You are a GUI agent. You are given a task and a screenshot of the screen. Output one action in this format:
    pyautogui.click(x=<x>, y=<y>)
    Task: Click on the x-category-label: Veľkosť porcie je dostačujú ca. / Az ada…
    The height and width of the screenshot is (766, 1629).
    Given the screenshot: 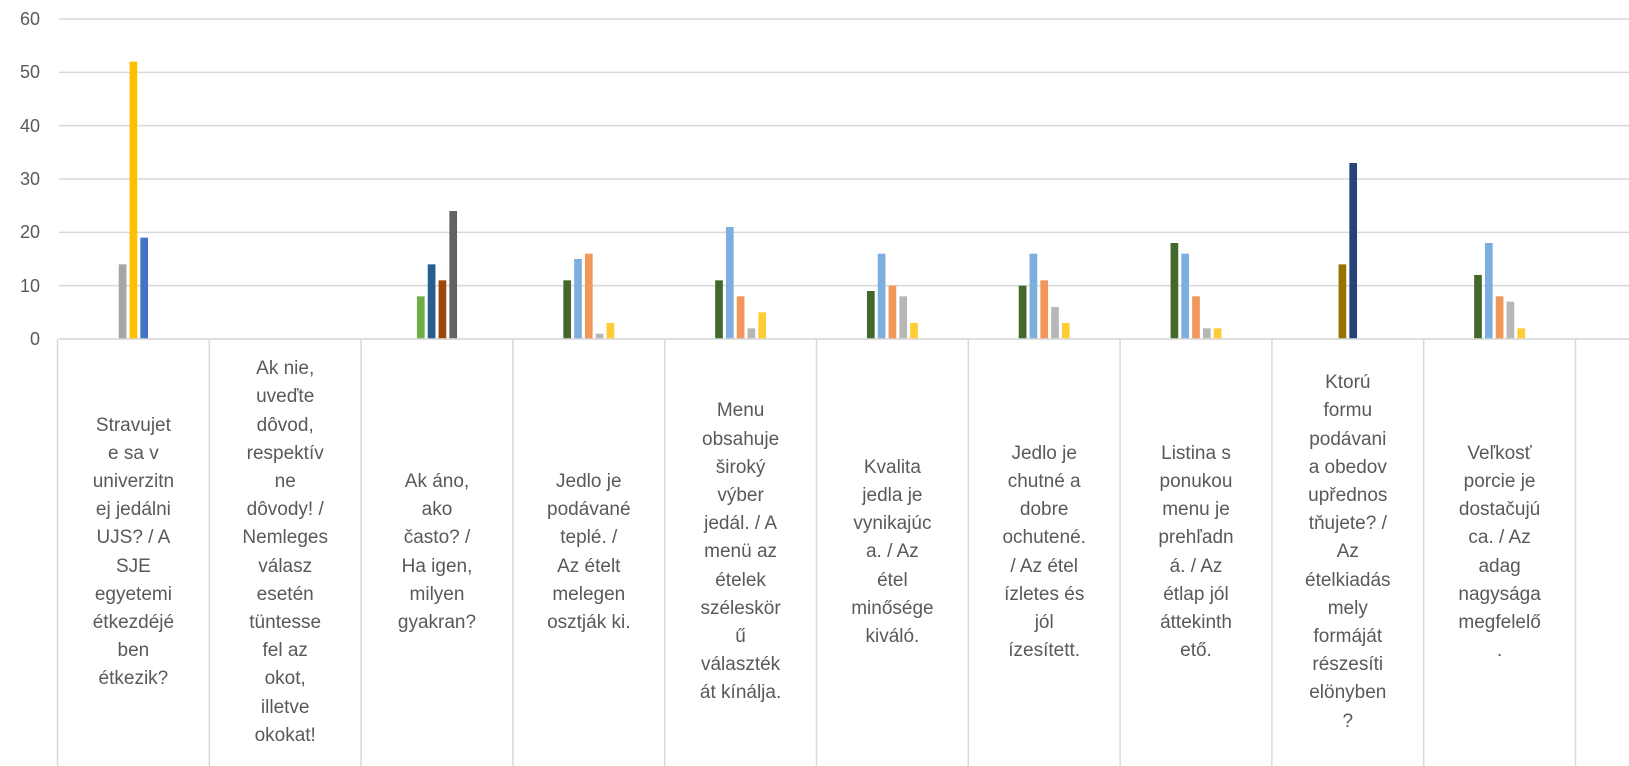 What is the action you would take?
    pyautogui.click(x=1499, y=552)
    